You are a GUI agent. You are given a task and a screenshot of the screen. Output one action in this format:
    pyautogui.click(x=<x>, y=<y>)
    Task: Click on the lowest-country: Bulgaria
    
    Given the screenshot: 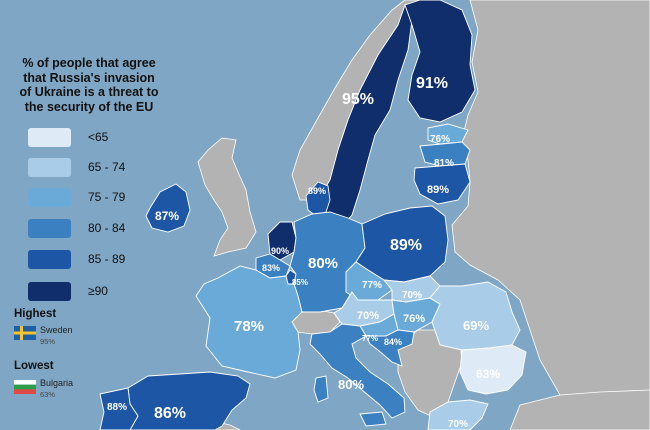 What is the action you would take?
    pyautogui.click(x=57, y=383)
    